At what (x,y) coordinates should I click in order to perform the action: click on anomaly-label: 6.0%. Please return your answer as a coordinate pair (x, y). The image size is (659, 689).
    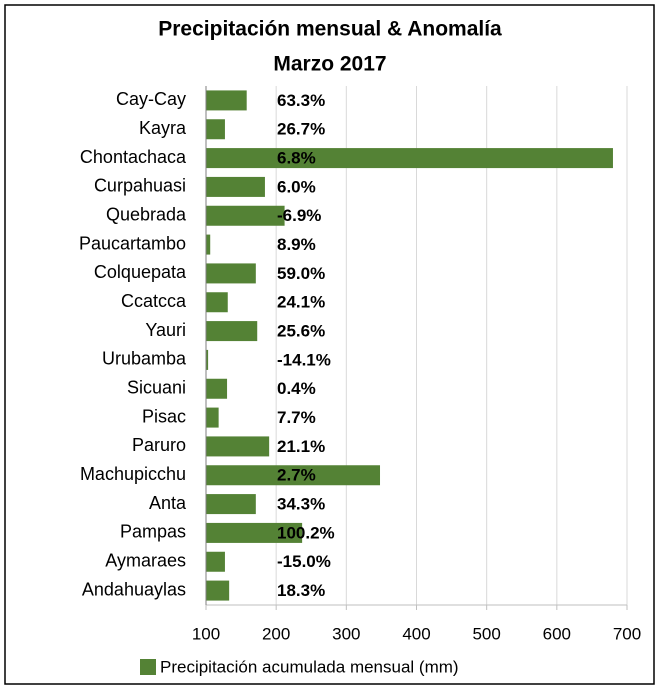
    Looking at the image, I should click on (296, 186).